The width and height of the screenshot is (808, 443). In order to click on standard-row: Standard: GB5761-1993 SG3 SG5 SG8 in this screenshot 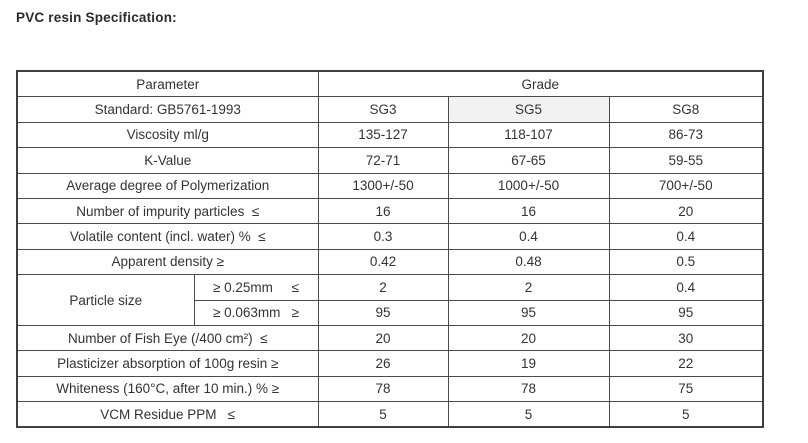, I will do `click(390, 109)`.